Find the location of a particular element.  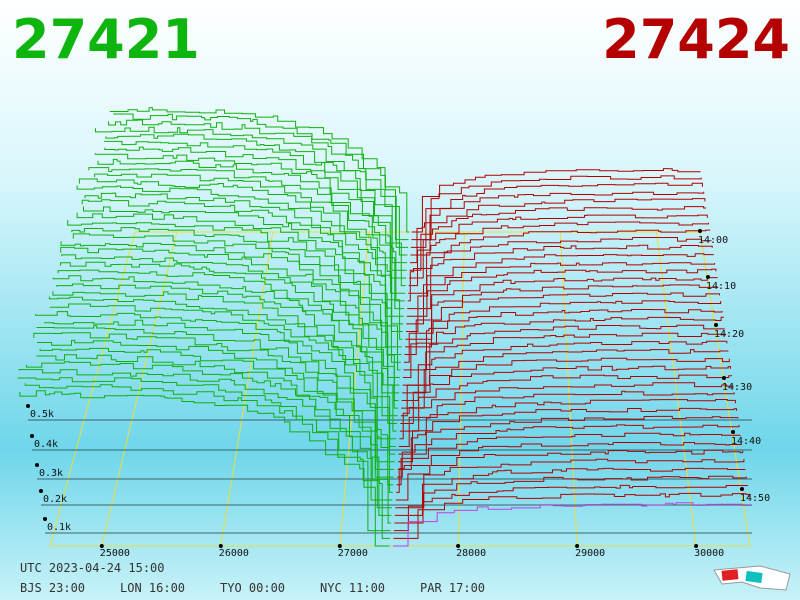

depth-label: 0.3k is located at coordinates (51, 473).